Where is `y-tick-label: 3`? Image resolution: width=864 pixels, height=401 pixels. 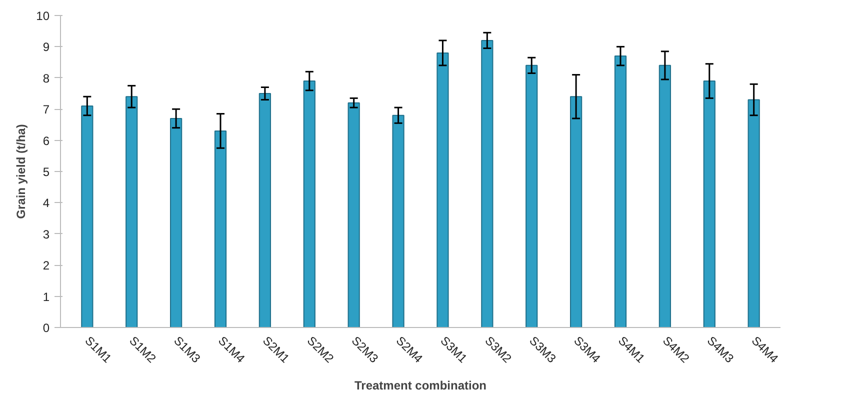
y-tick-label: 3 is located at coordinates (46, 234).